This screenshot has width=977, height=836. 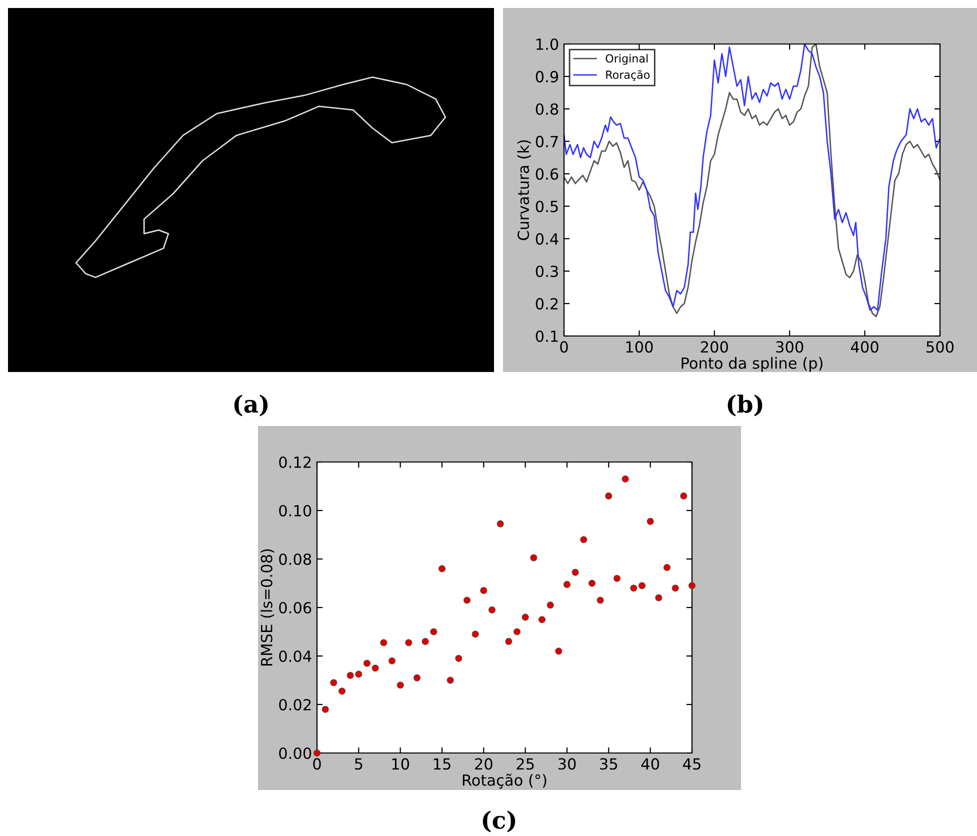 I want to click on y-tick-label: 0.04, so click(x=295, y=656).